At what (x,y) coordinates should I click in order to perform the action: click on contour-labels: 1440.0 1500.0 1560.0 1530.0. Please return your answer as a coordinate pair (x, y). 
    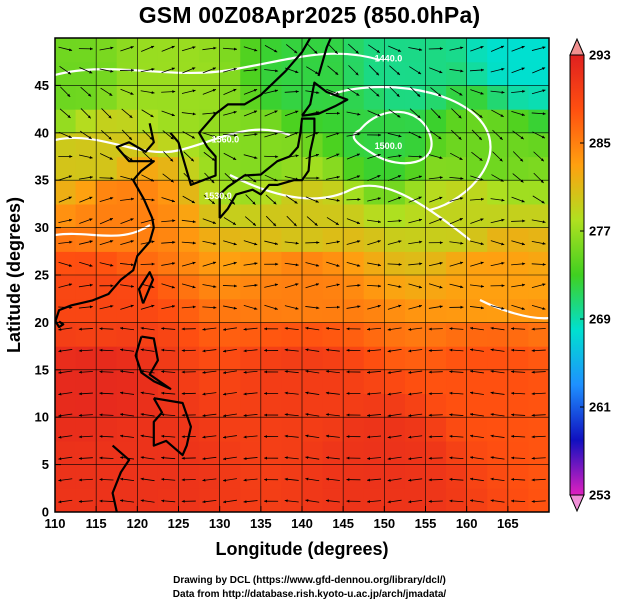
    Looking at the image, I should click on (303, 127).